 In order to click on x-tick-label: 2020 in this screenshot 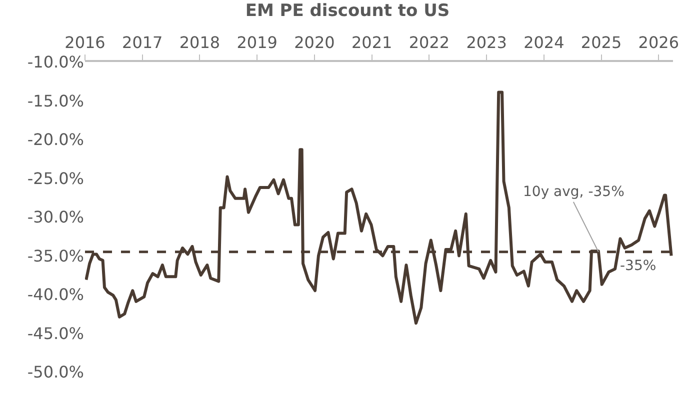, I will do `click(314, 42)`.